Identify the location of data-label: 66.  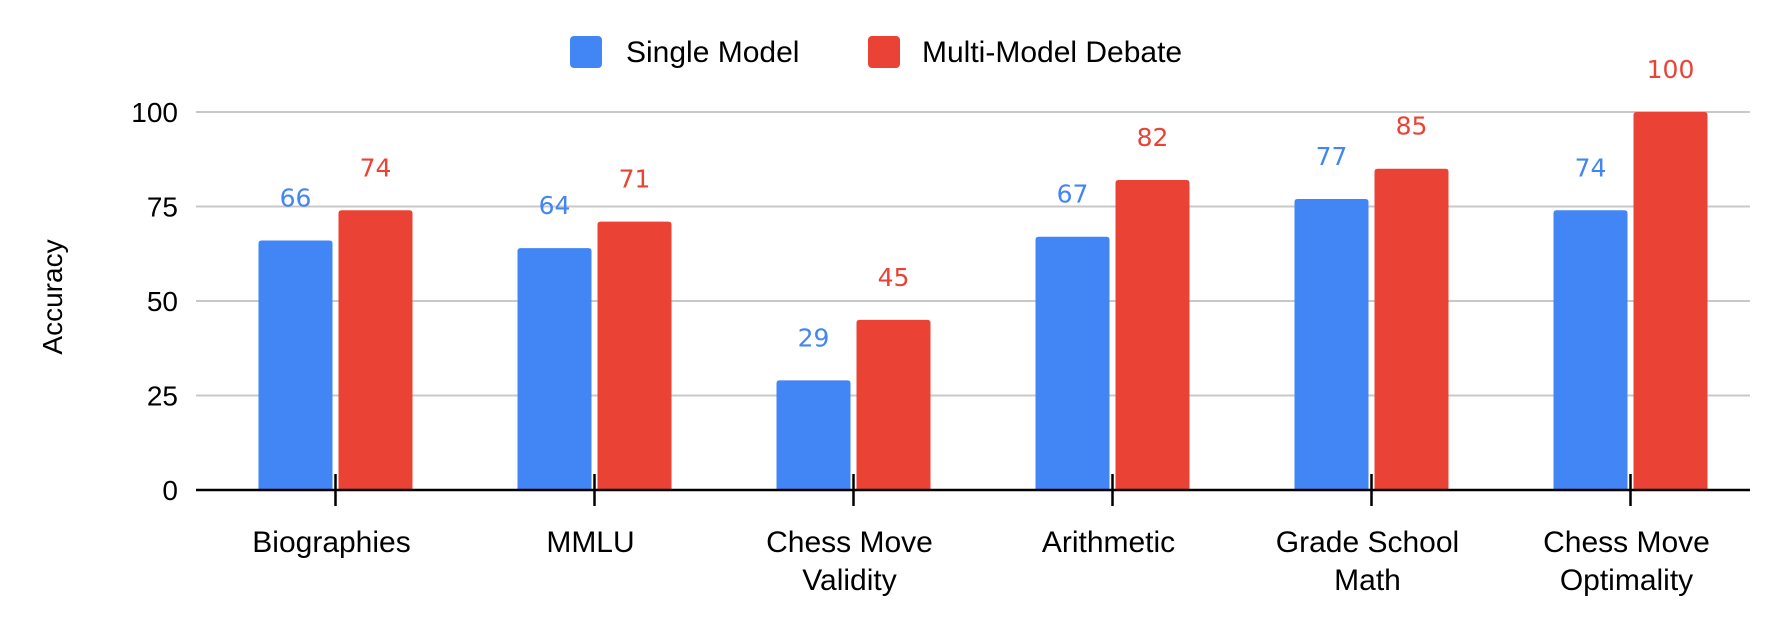
(296, 198).